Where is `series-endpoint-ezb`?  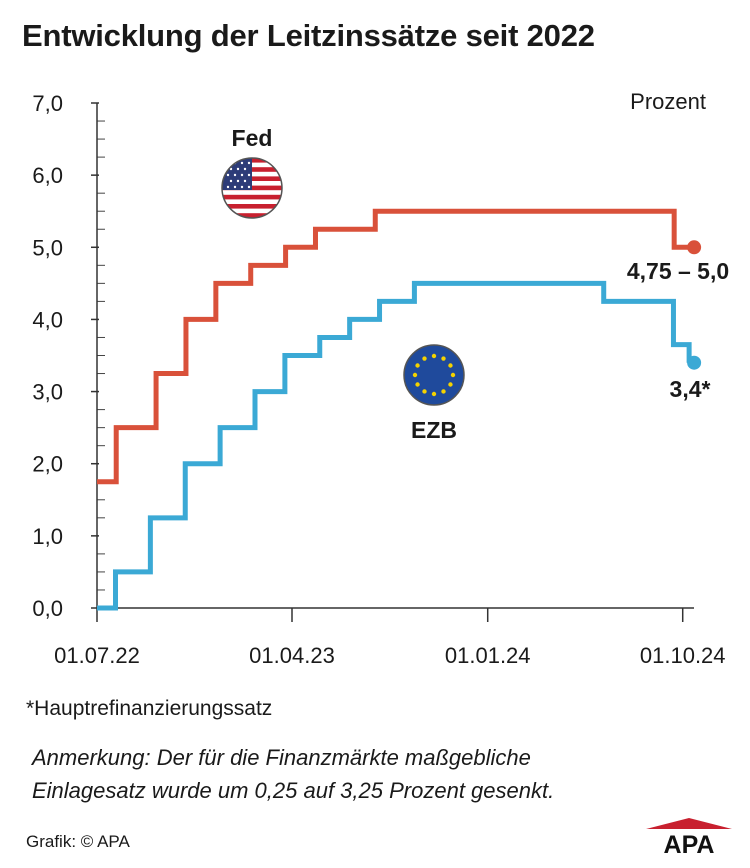 series-endpoint-ezb is located at coordinates (694, 362).